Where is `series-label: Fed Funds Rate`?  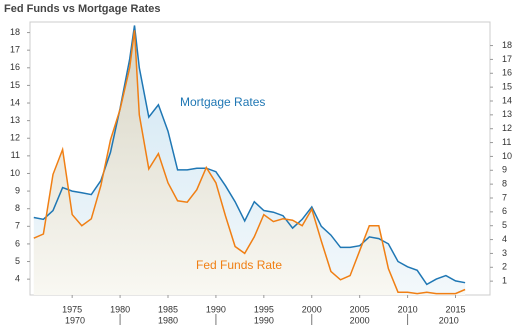 series-label: Fed Funds Rate is located at coordinates (239, 265).